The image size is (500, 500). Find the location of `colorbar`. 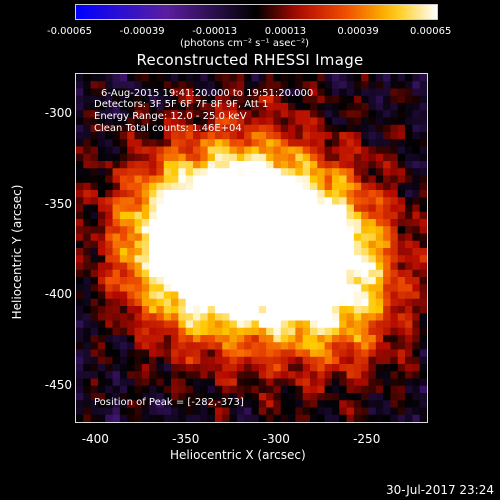

colorbar is located at coordinates (256, 12).